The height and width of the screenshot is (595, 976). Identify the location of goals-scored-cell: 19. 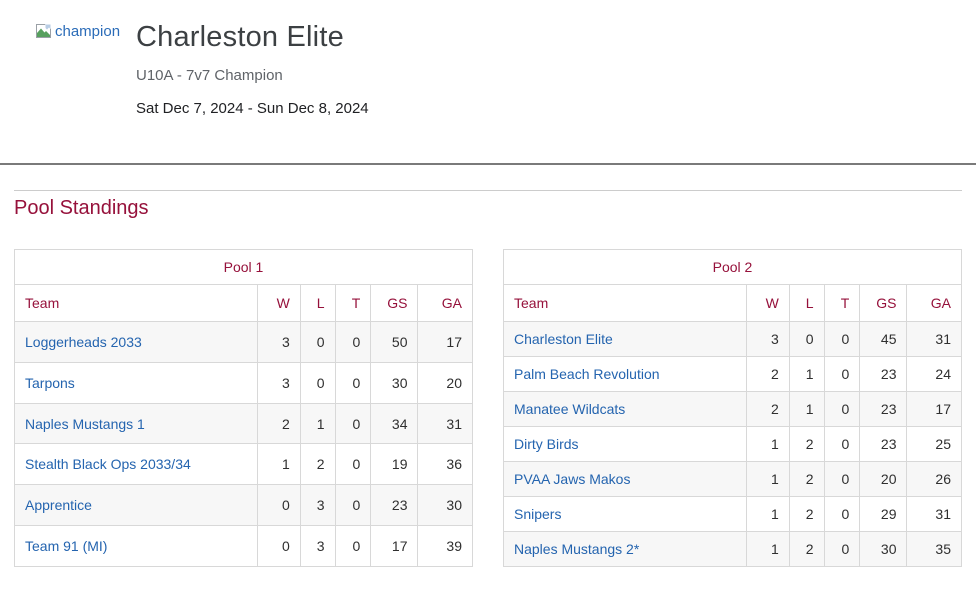
(394, 464).